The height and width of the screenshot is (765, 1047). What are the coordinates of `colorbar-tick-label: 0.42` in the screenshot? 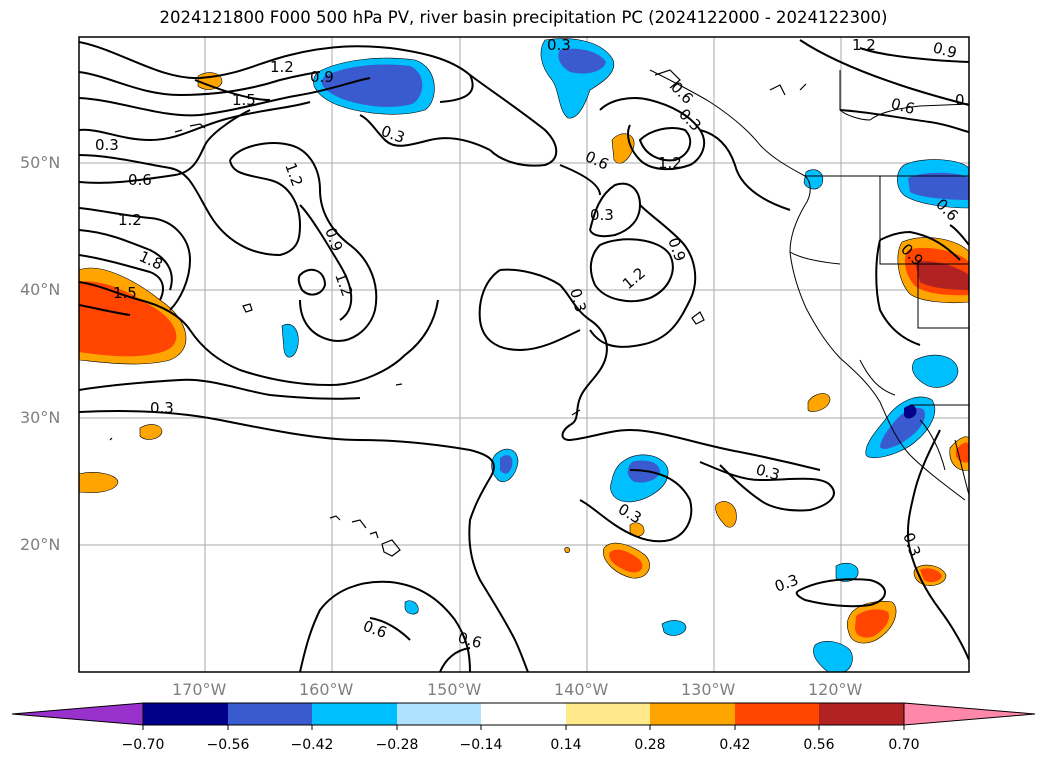 It's located at (735, 745).